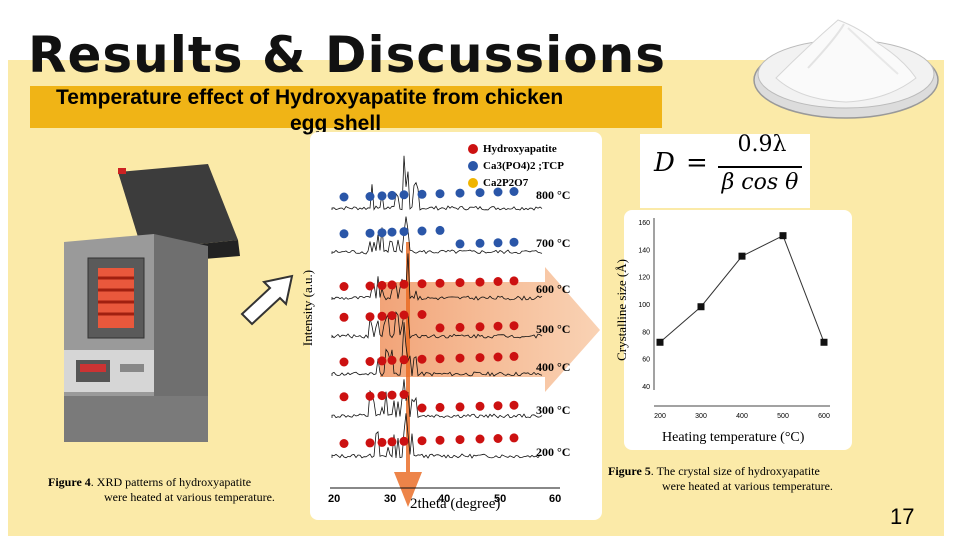 The width and height of the screenshot is (960, 540). Describe the element at coordinates (69, 482) in the screenshot. I see `figure-4-label: Figure 4` at that location.